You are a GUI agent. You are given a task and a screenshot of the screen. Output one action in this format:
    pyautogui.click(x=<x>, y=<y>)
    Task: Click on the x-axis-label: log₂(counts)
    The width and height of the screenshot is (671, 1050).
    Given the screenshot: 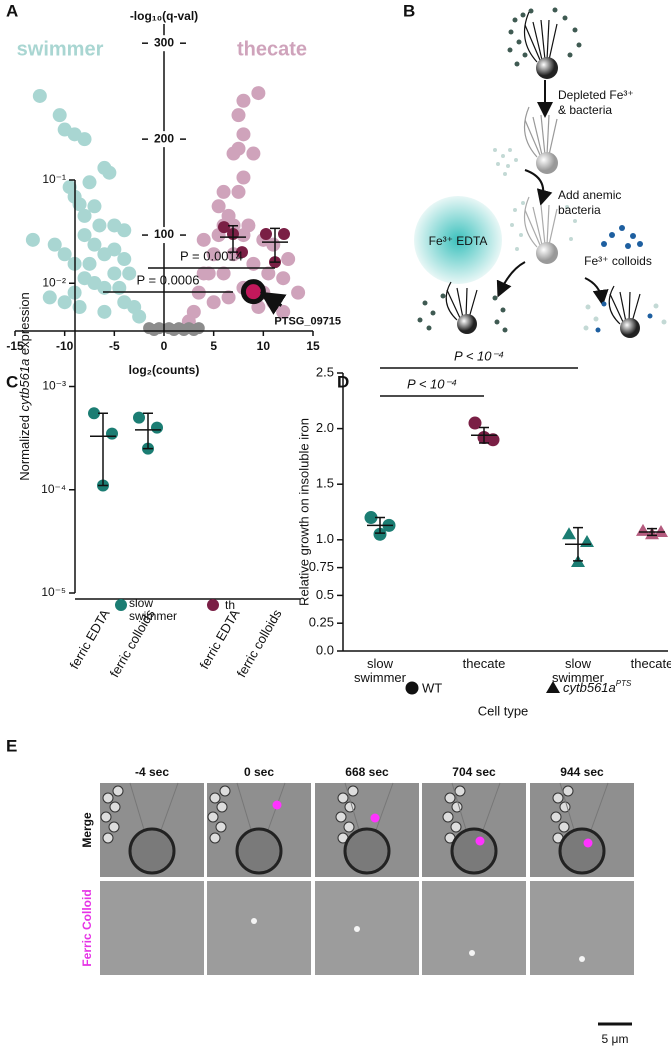 What is the action you would take?
    pyautogui.click(x=164, y=370)
    